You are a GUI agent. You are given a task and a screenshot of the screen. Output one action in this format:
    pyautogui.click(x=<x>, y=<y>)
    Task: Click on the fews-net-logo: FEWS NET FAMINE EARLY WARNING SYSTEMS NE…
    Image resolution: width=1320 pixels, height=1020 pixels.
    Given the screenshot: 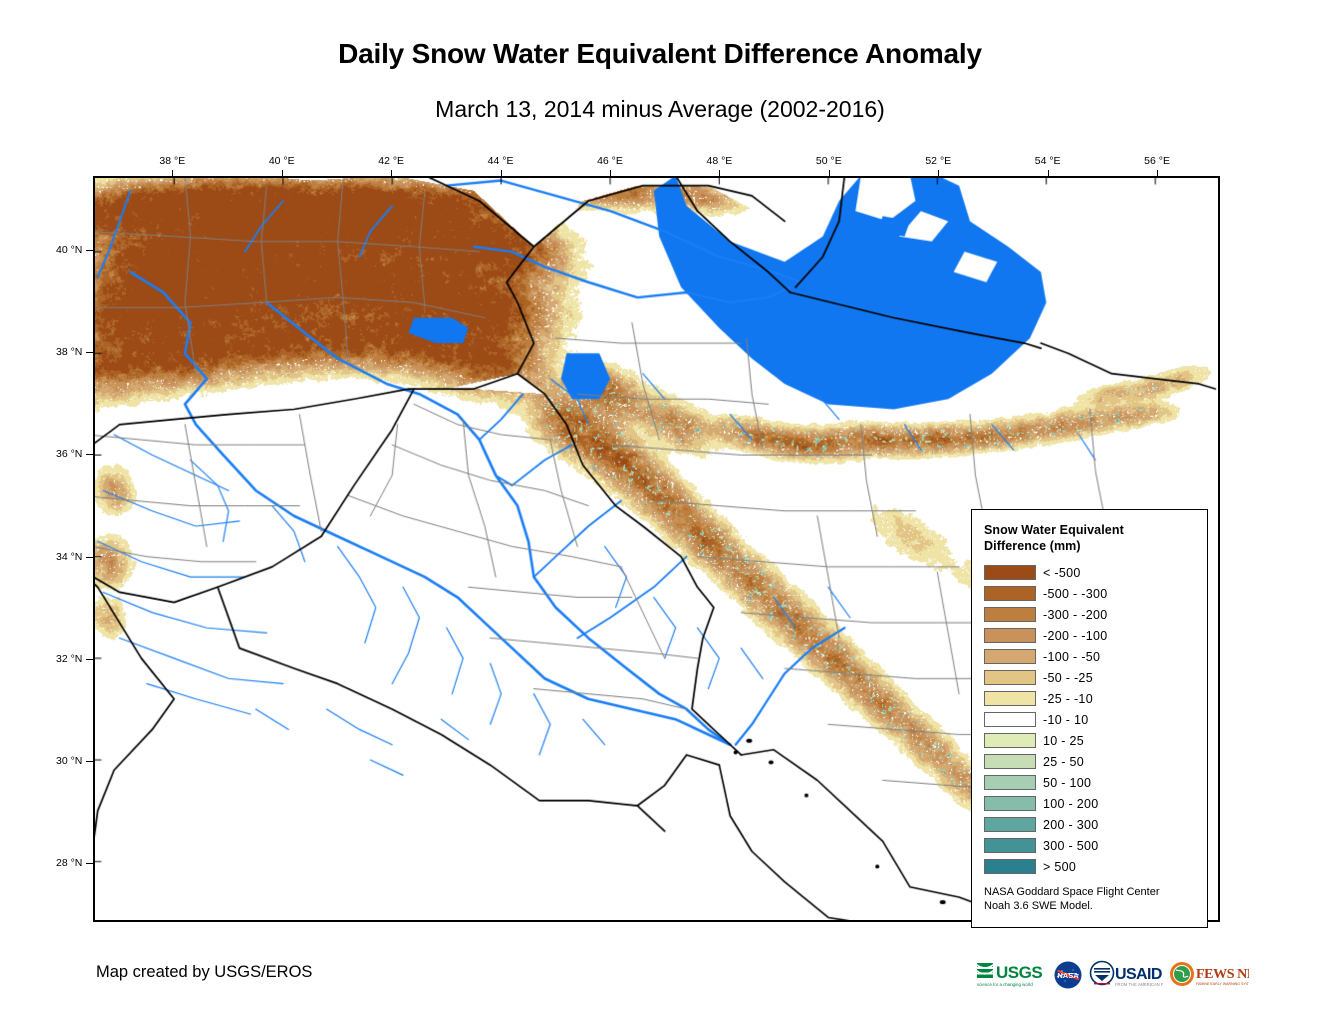 What is the action you would take?
    pyautogui.click(x=1209, y=975)
    